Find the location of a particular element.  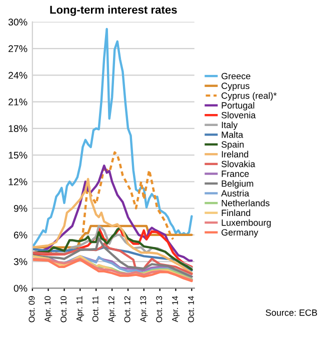

x-tick-label: Apr. 12 is located at coordinates (112, 309).